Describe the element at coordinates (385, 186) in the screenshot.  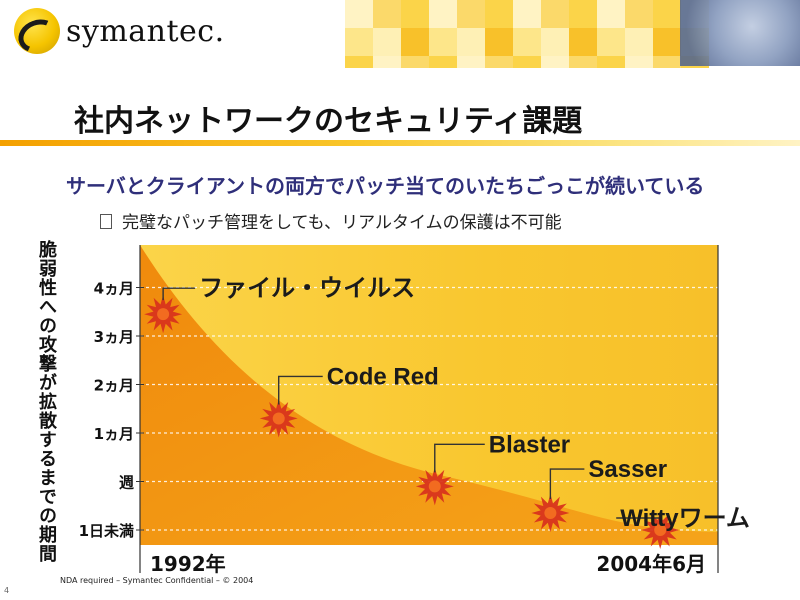
I see `main-bullet: サーバとクライアントの両方でパッチ当てのいたちごっこが続いている` at that location.